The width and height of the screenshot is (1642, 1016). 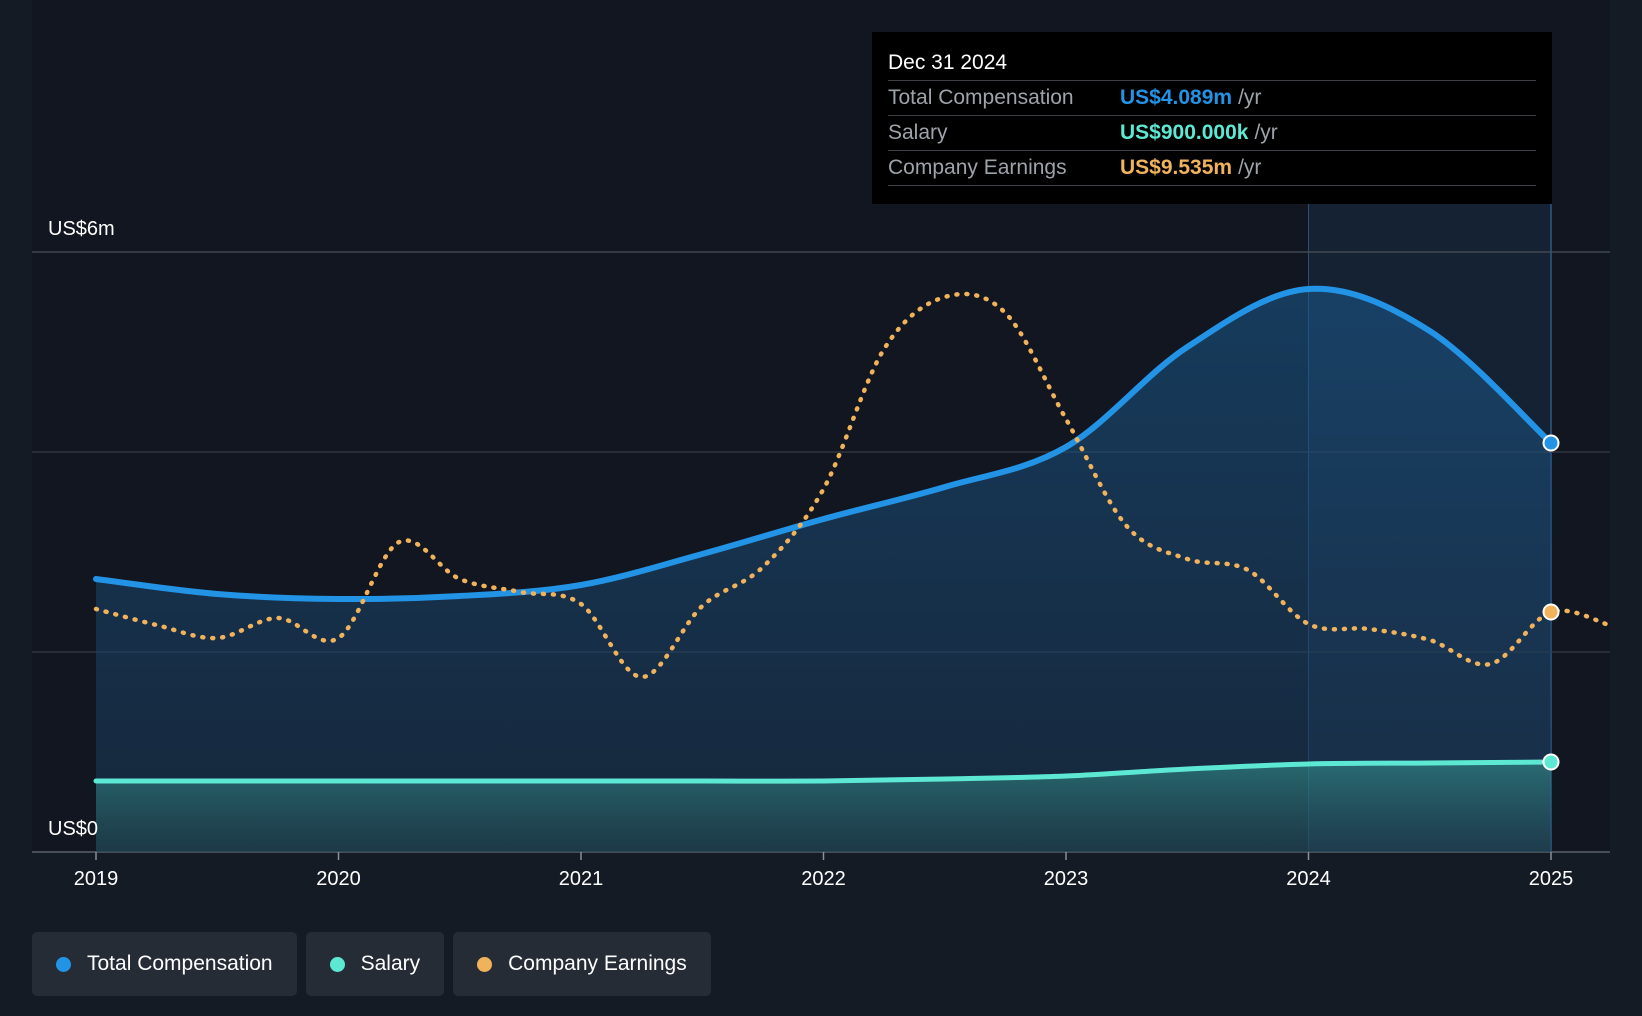 I want to click on tooltip-row-total-compensation: Total Compensation US$4.089m /yr, so click(x=1212, y=98).